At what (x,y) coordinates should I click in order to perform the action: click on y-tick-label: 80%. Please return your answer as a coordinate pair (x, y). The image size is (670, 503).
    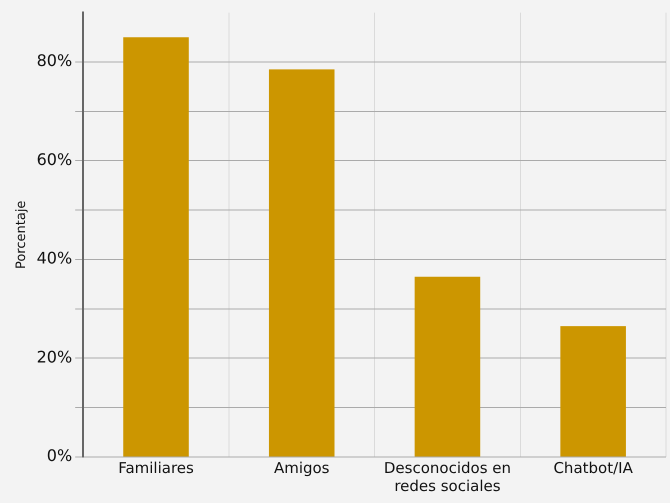
    Looking at the image, I should click on (54, 60).